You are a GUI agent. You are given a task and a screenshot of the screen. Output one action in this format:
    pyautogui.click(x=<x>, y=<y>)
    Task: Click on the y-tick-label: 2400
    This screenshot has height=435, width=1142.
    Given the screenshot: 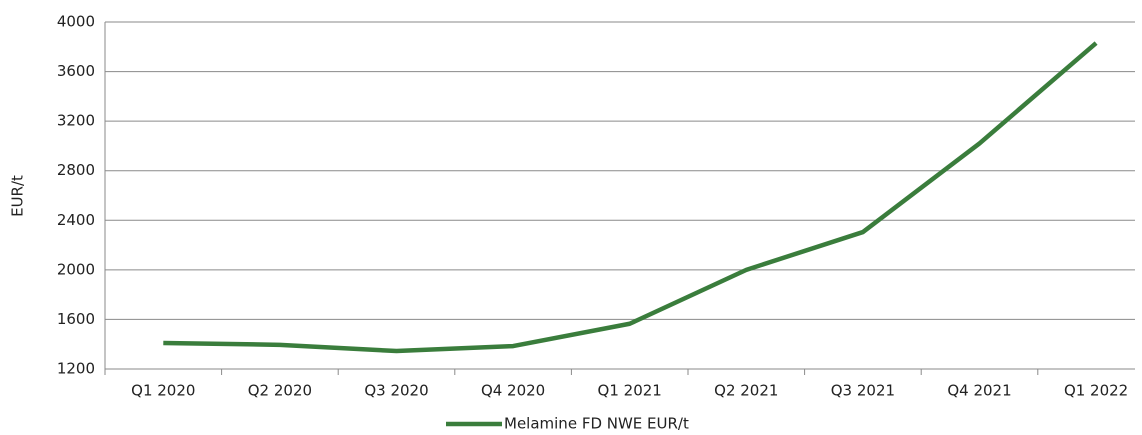 What is the action you would take?
    pyautogui.click(x=76, y=220)
    